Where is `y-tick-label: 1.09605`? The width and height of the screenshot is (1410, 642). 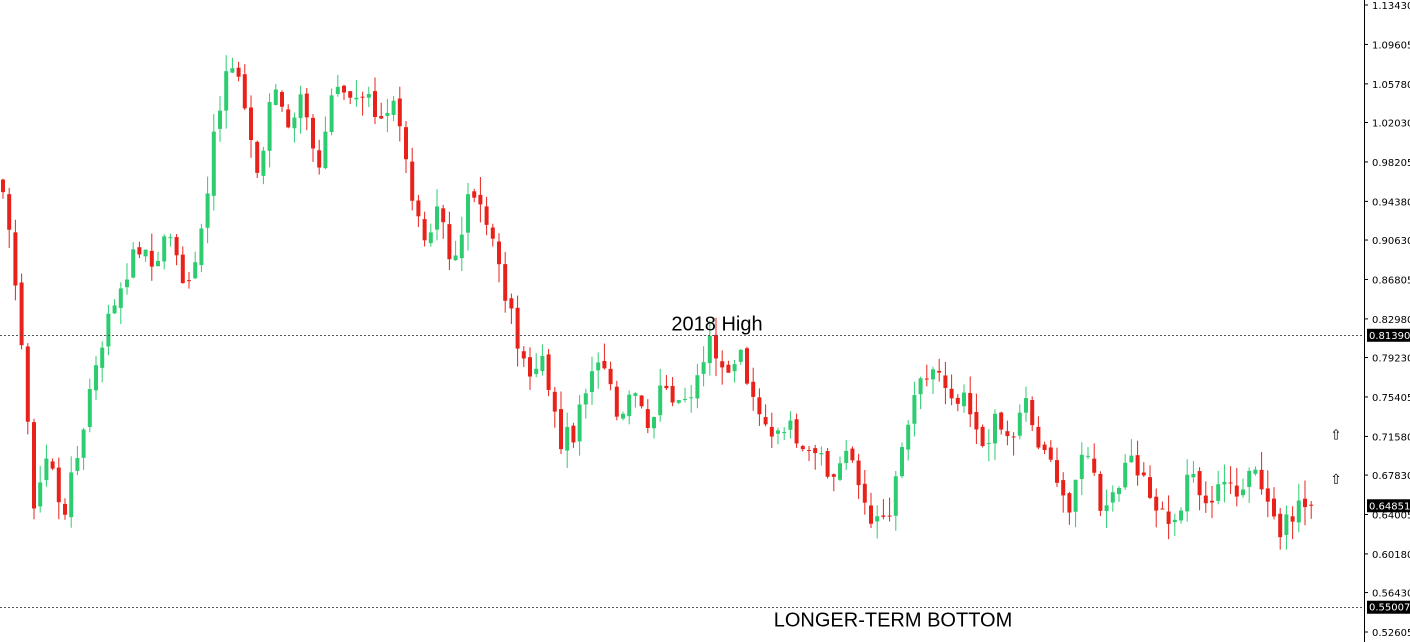
y-tick-label: 1.09605 is located at coordinates (1391, 45).